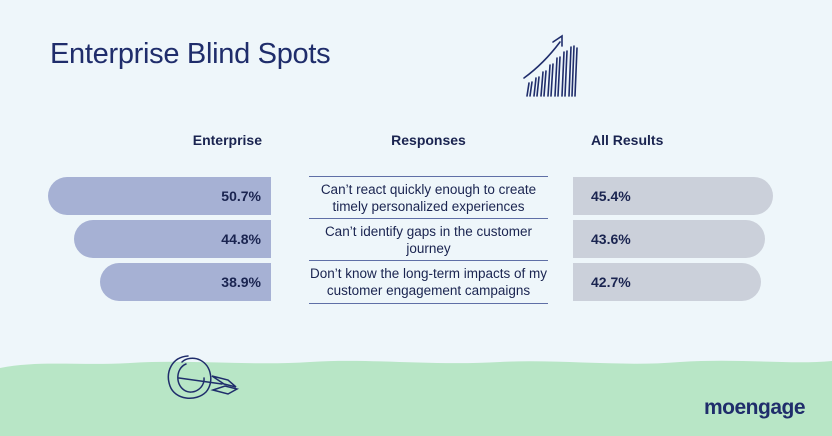 The height and width of the screenshot is (436, 832). Describe the element at coordinates (203, 377) in the screenshot. I see `target-arrow-icon` at that location.